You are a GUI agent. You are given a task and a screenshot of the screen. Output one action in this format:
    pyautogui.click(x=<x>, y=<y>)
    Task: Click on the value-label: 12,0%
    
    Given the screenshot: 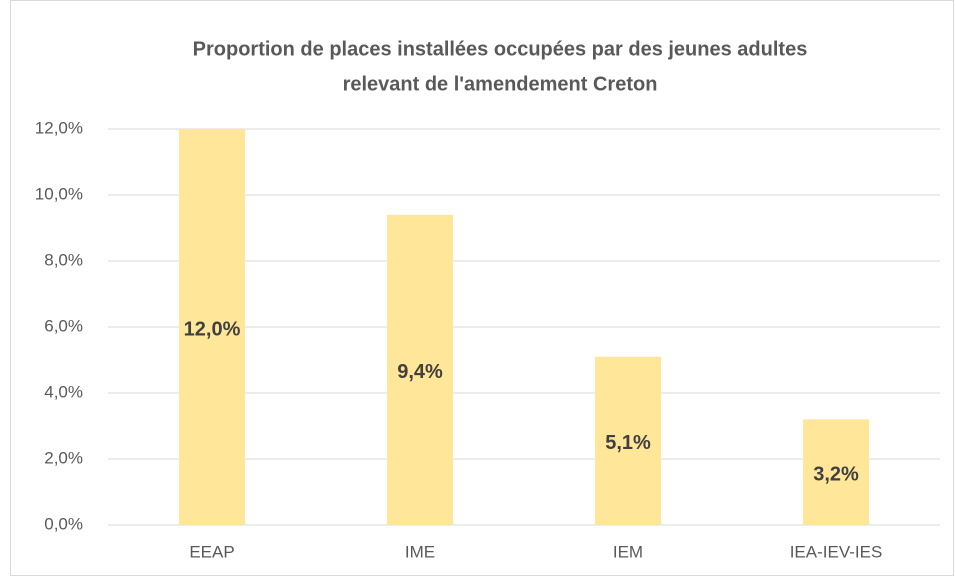 What is the action you would take?
    pyautogui.click(x=212, y=329)
    